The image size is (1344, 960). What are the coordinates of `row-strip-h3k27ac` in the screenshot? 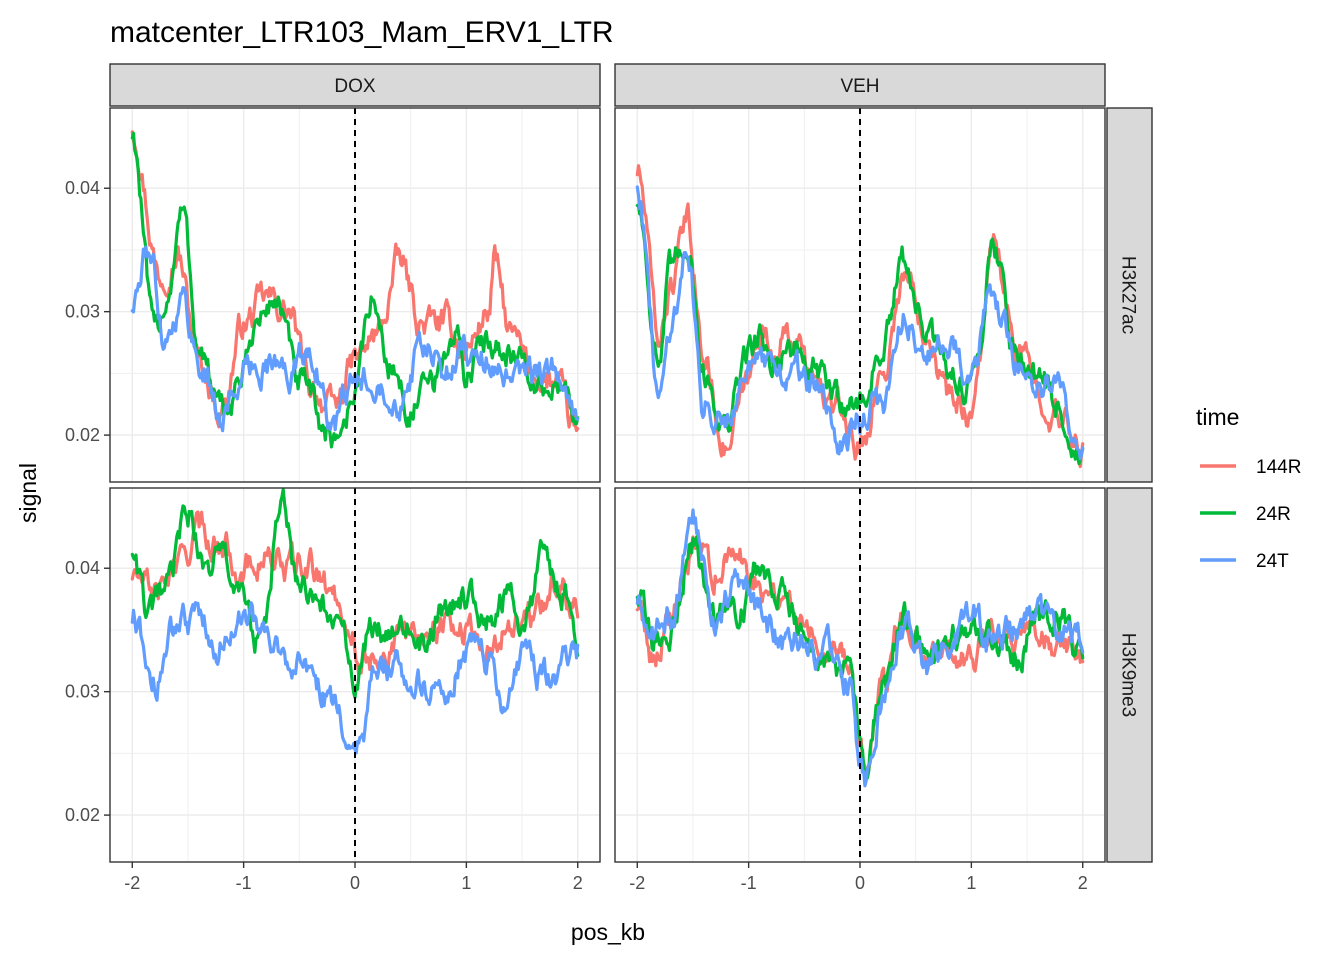 It's located at (1129, 295).